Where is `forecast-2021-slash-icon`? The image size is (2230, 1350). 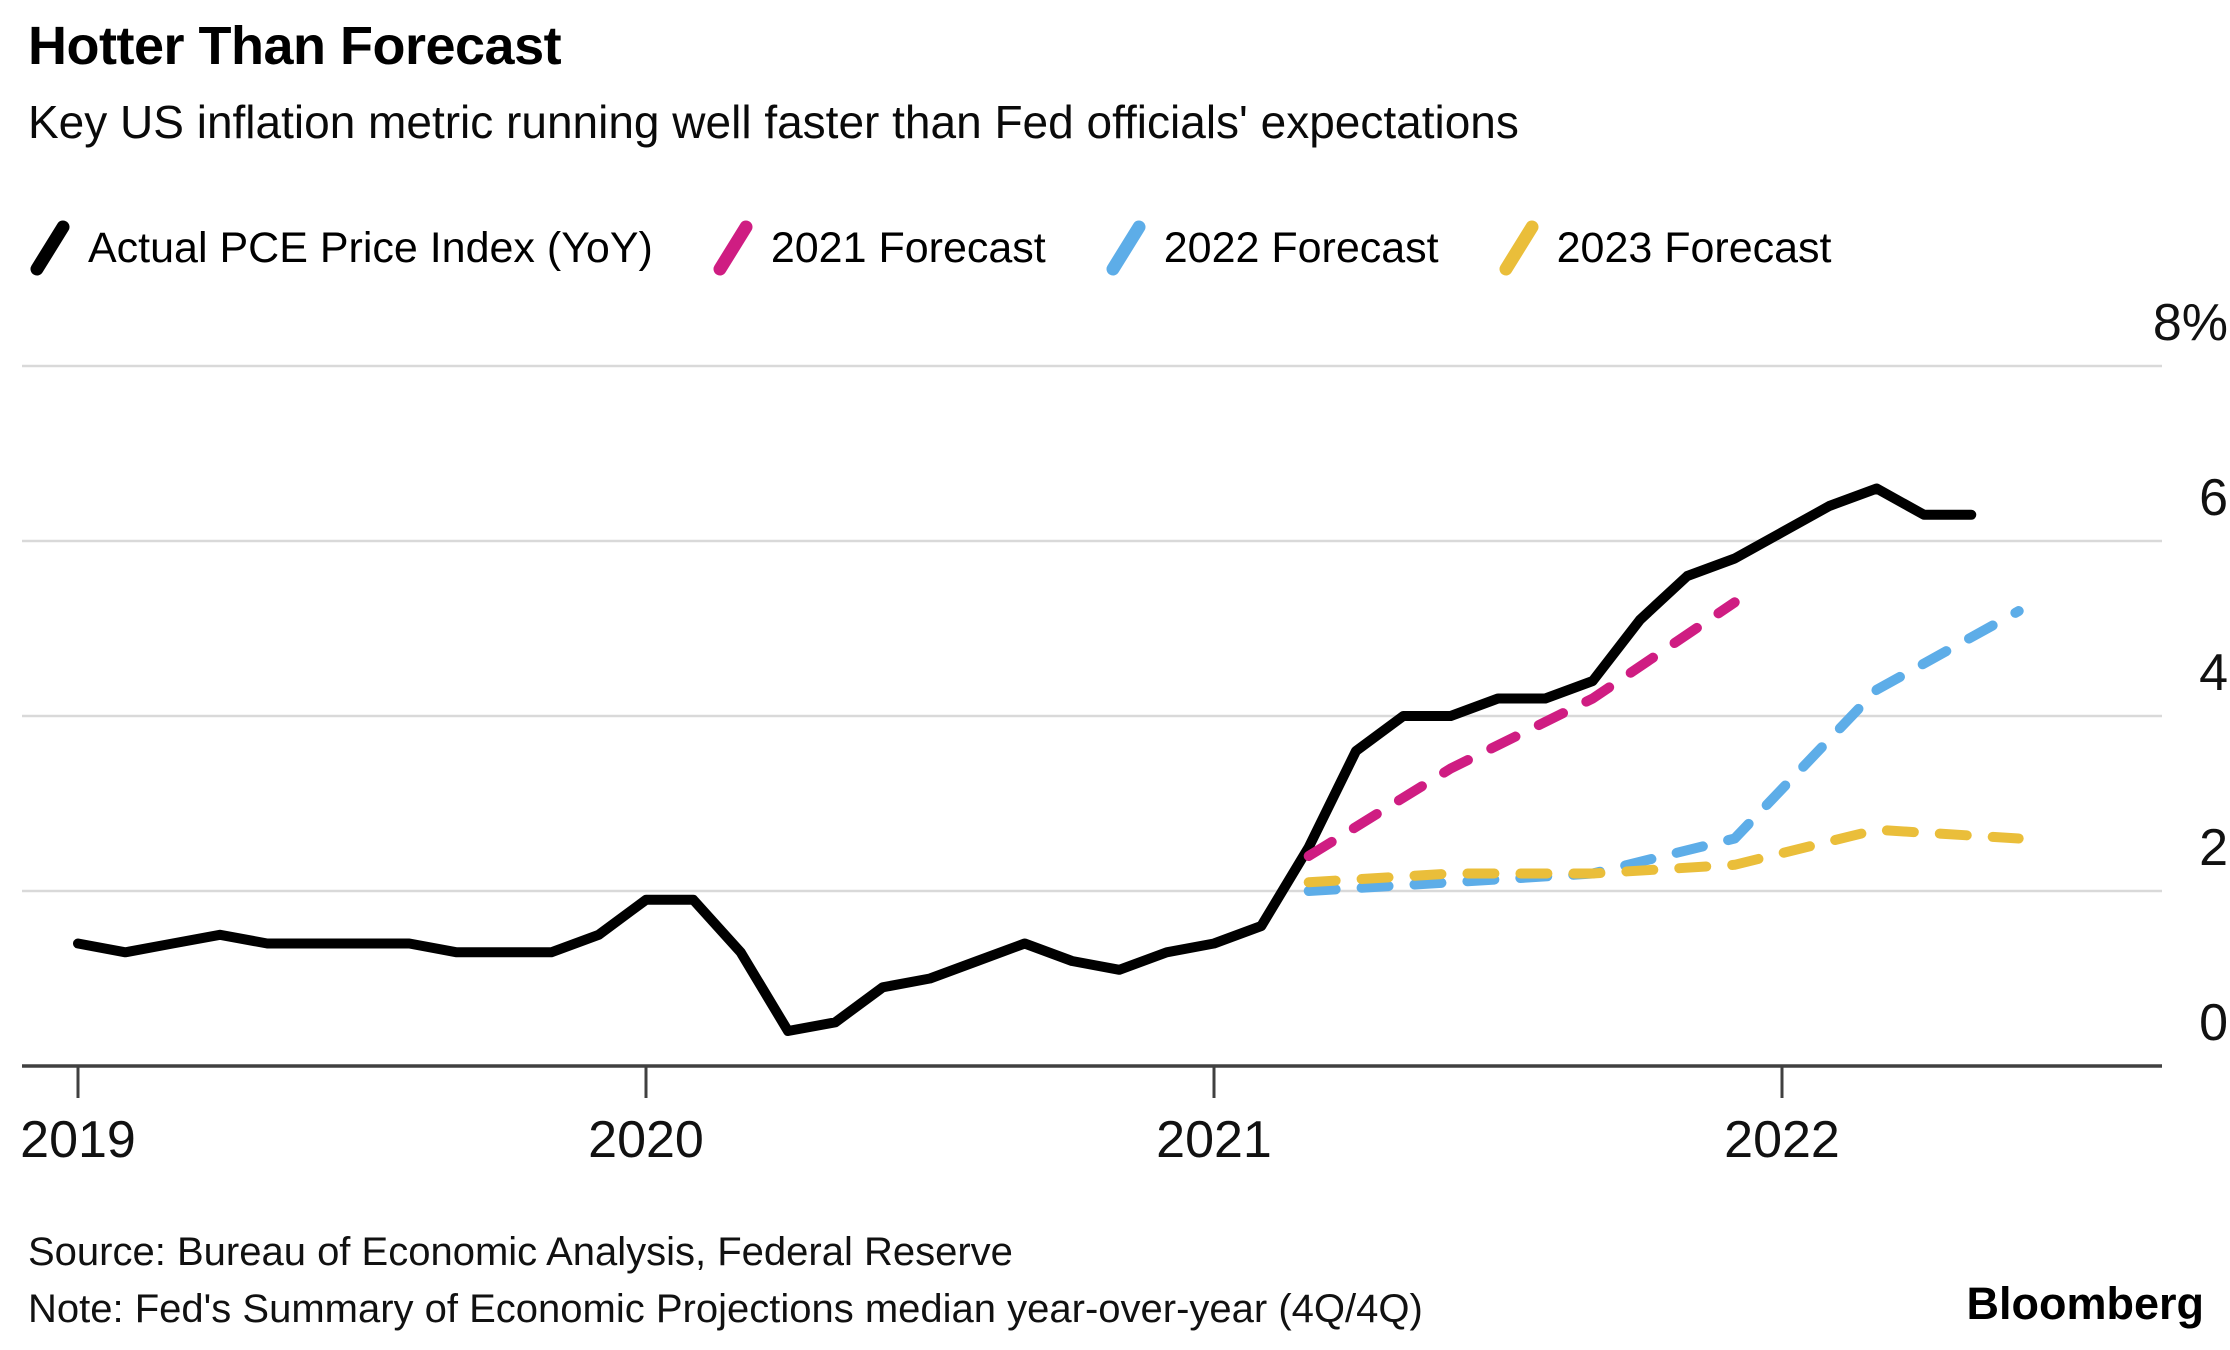
forecast-2021-slash-icon is located at coordinates (733, 248).